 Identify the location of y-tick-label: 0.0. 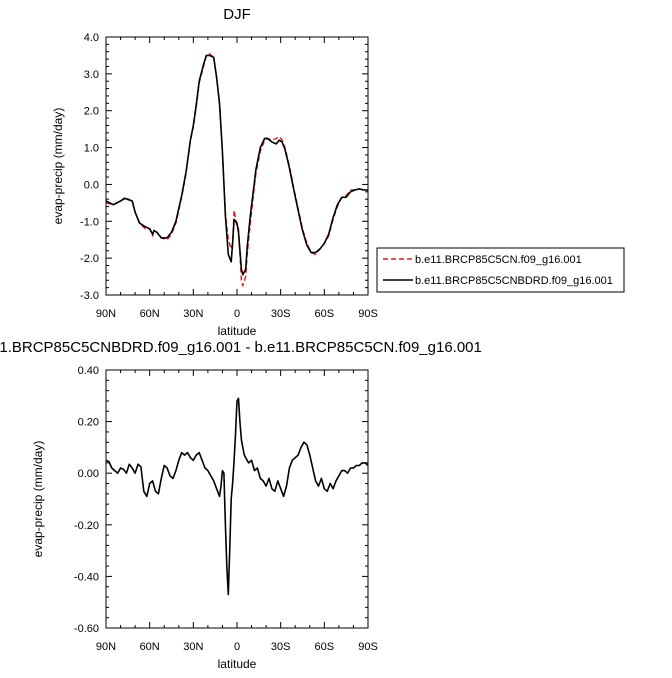
(91, 185).